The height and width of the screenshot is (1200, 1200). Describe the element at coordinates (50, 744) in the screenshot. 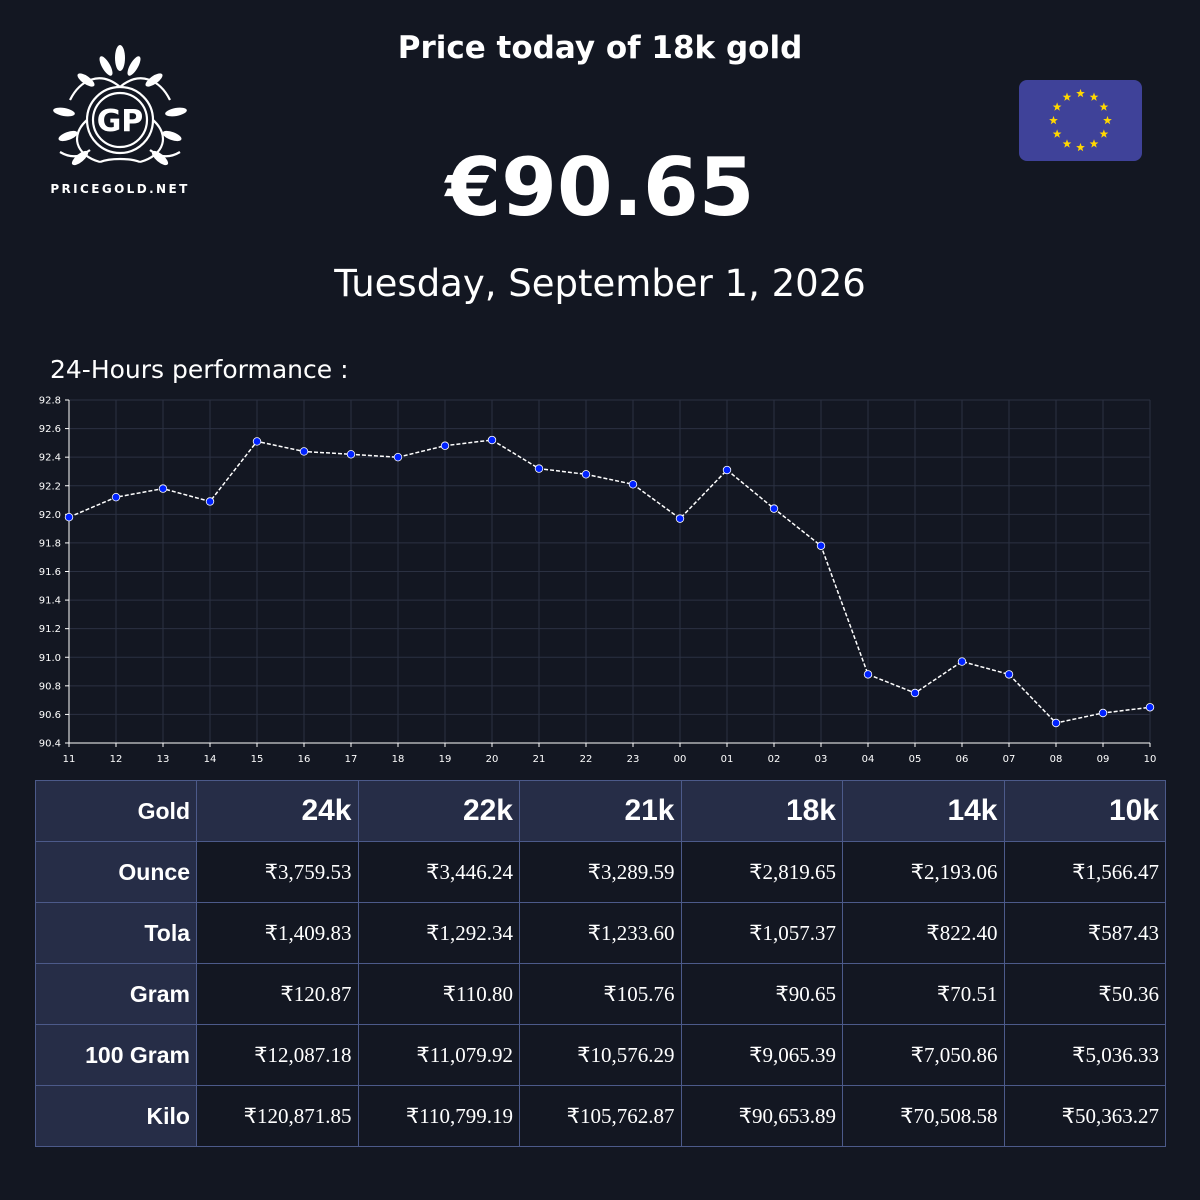

I see `y-tick-label: 90.4` at that location.